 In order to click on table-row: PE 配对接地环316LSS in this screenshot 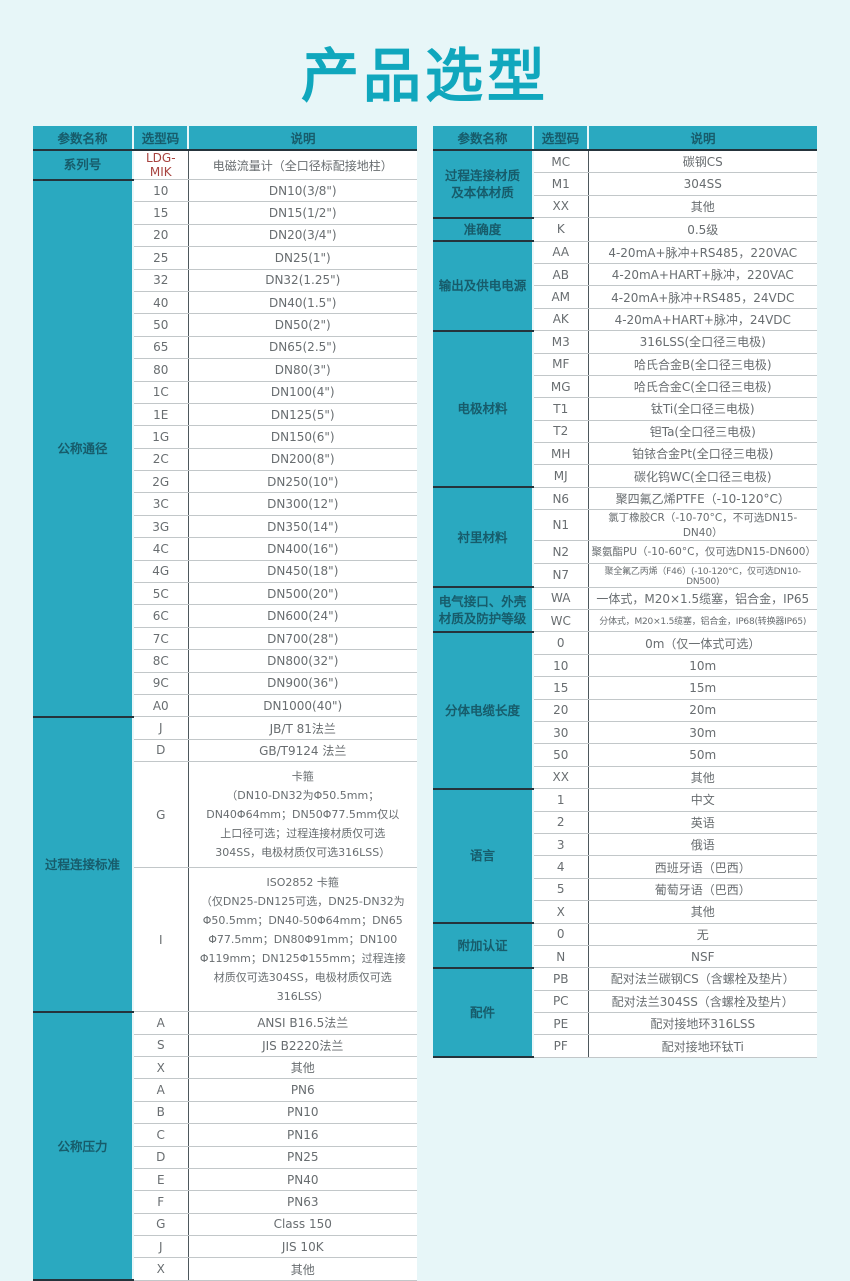, I will do `click(625, 1024)`.